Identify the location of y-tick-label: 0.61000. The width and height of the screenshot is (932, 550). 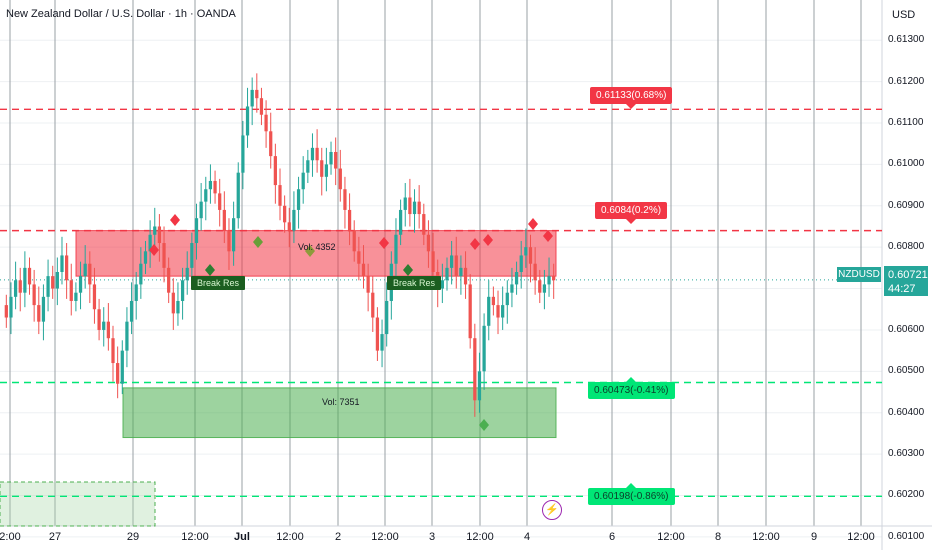
(906, 164).